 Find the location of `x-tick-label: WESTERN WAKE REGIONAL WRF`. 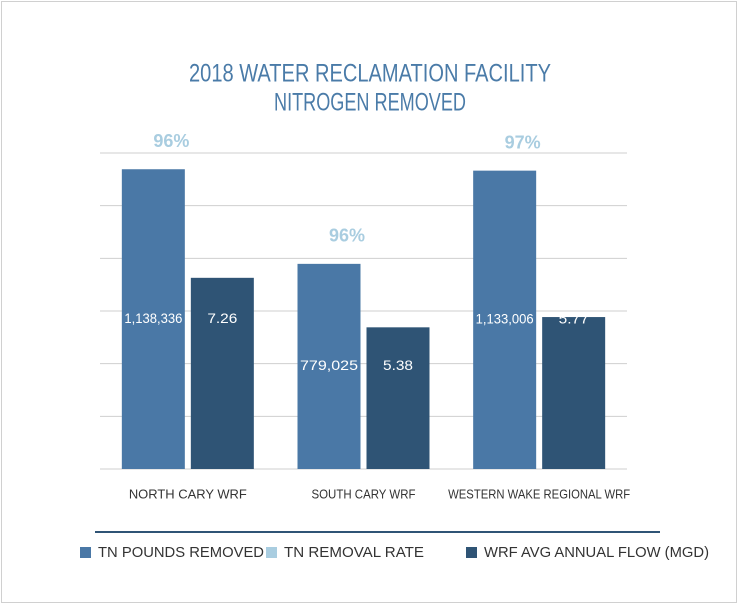

x-tick-label: WESTERN WAKE REGIONAL WRF is located at coordinates (539, 493).